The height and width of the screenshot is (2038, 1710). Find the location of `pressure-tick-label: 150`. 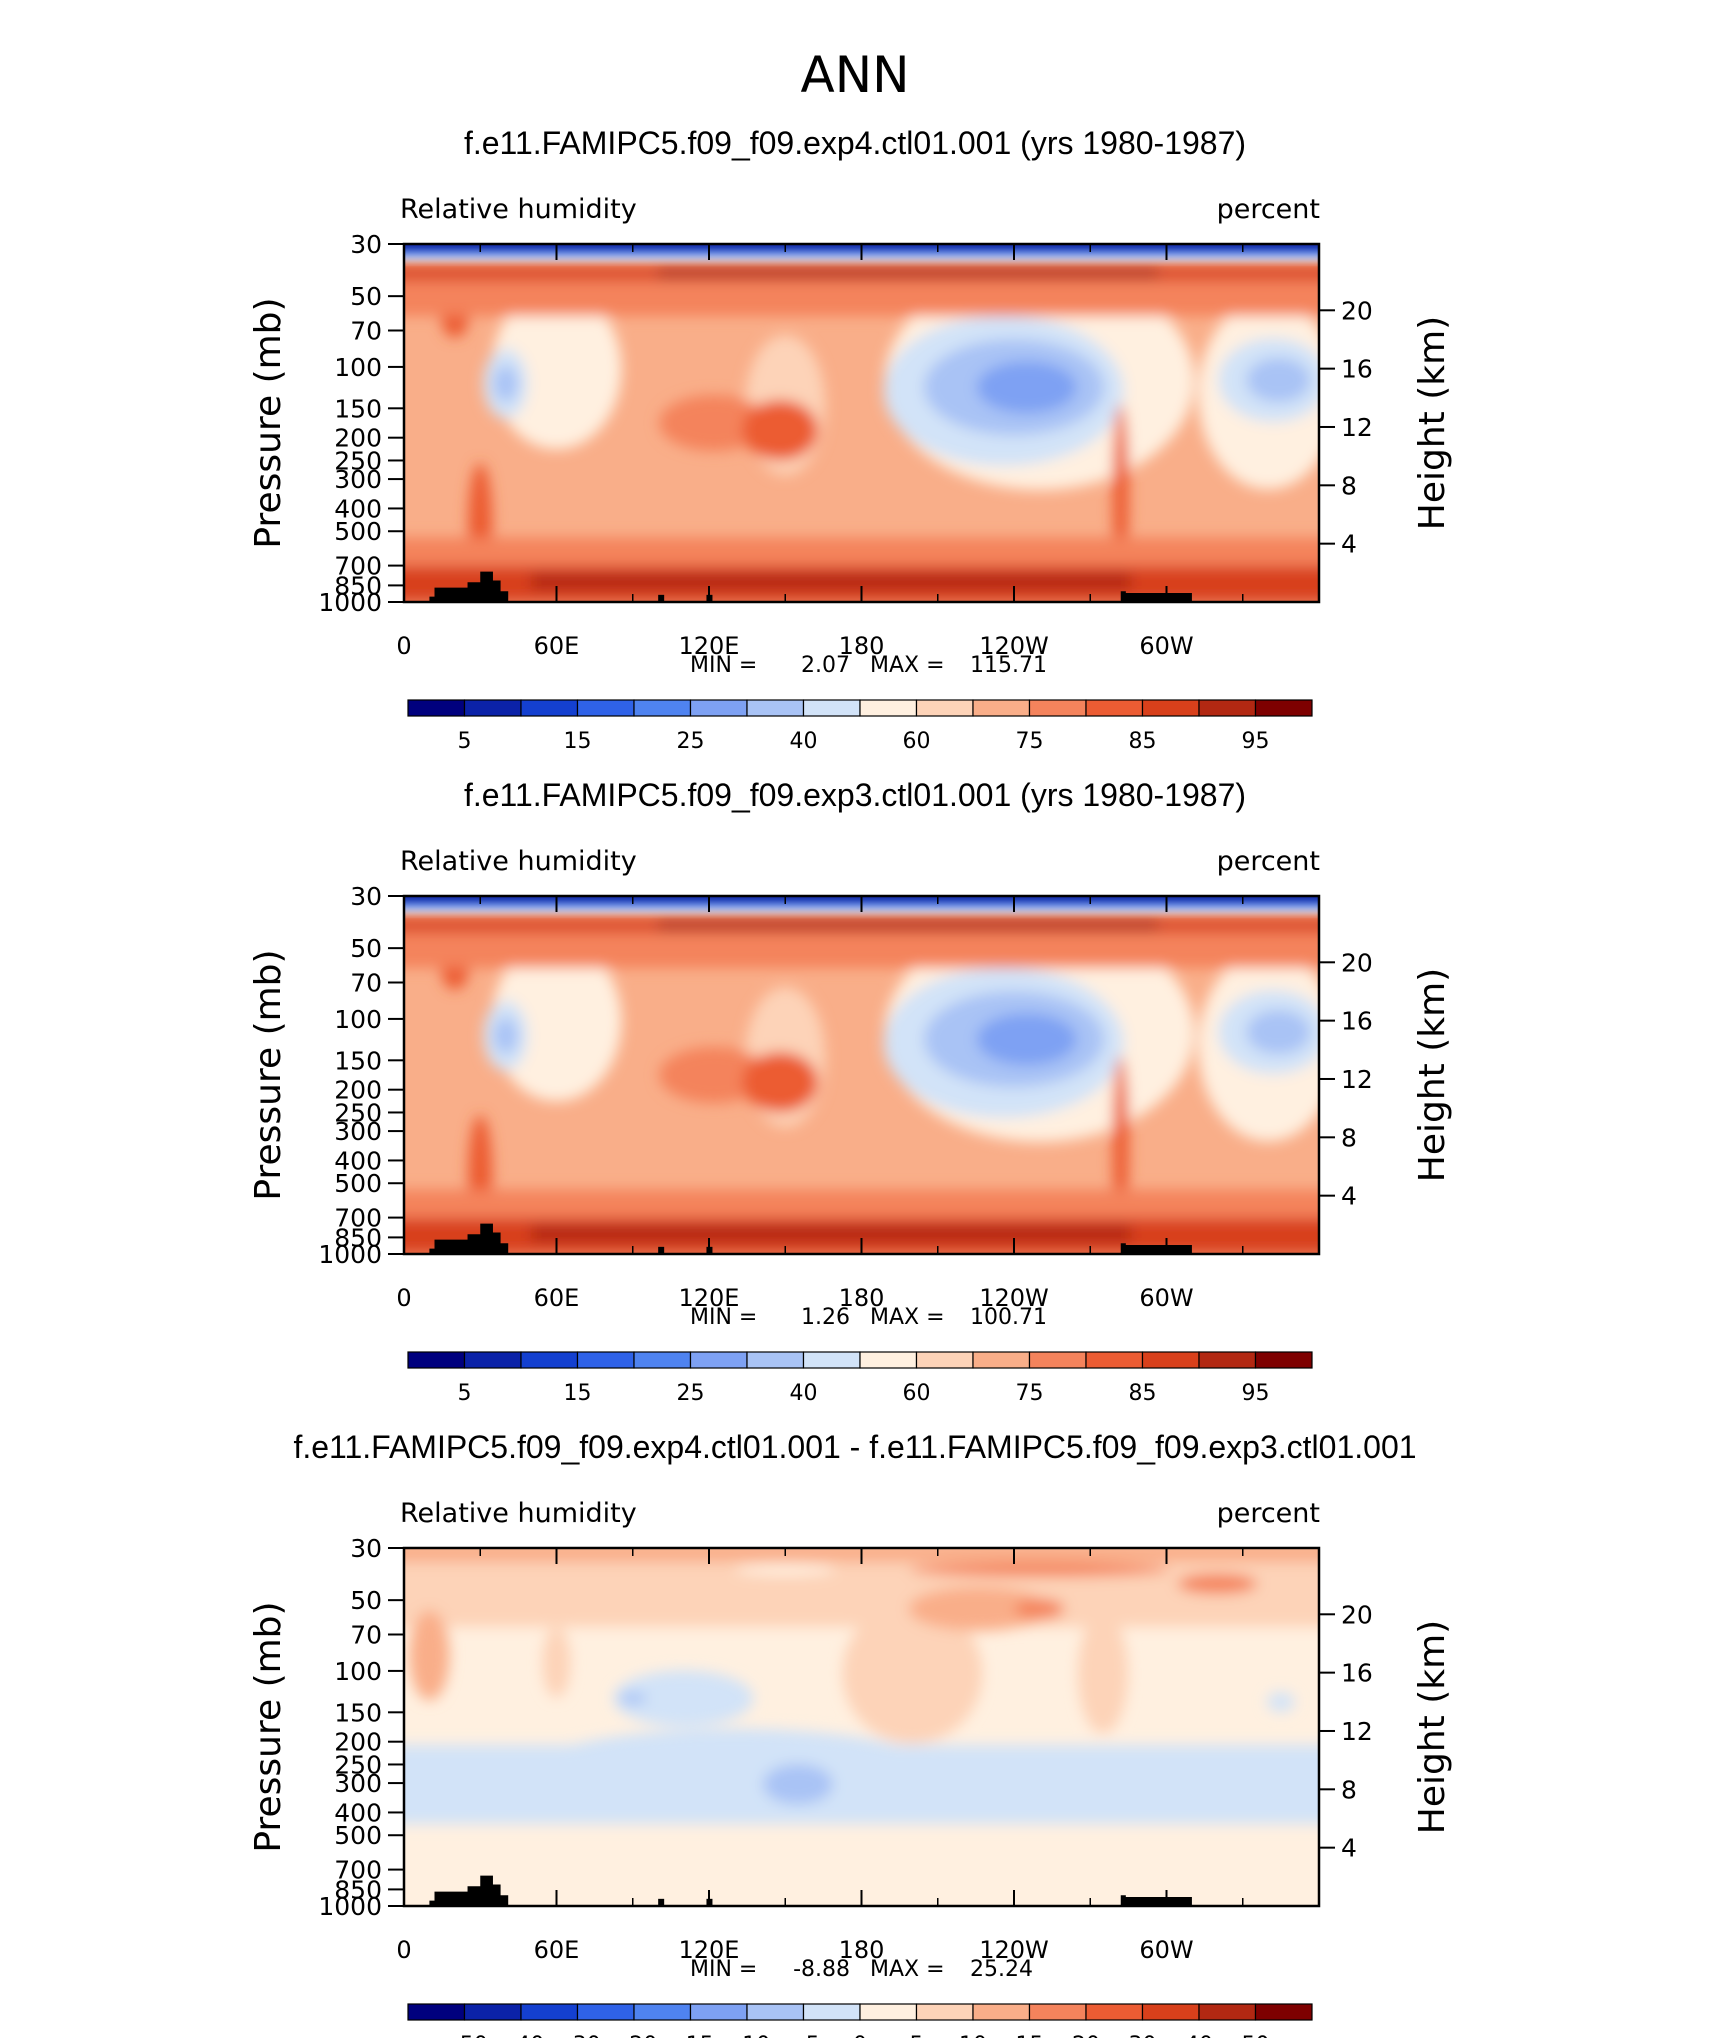

pressure-tick-label: 150 is located at coordinates (358, 1712).